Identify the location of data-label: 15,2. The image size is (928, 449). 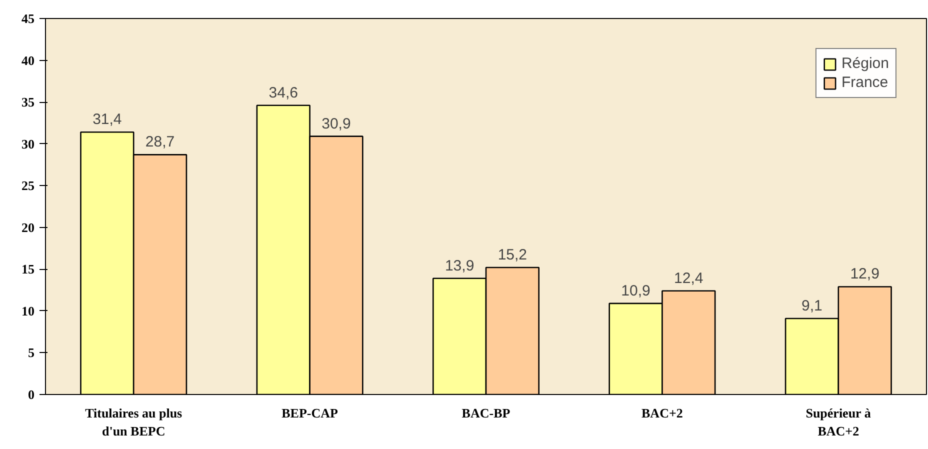
(513, 255).